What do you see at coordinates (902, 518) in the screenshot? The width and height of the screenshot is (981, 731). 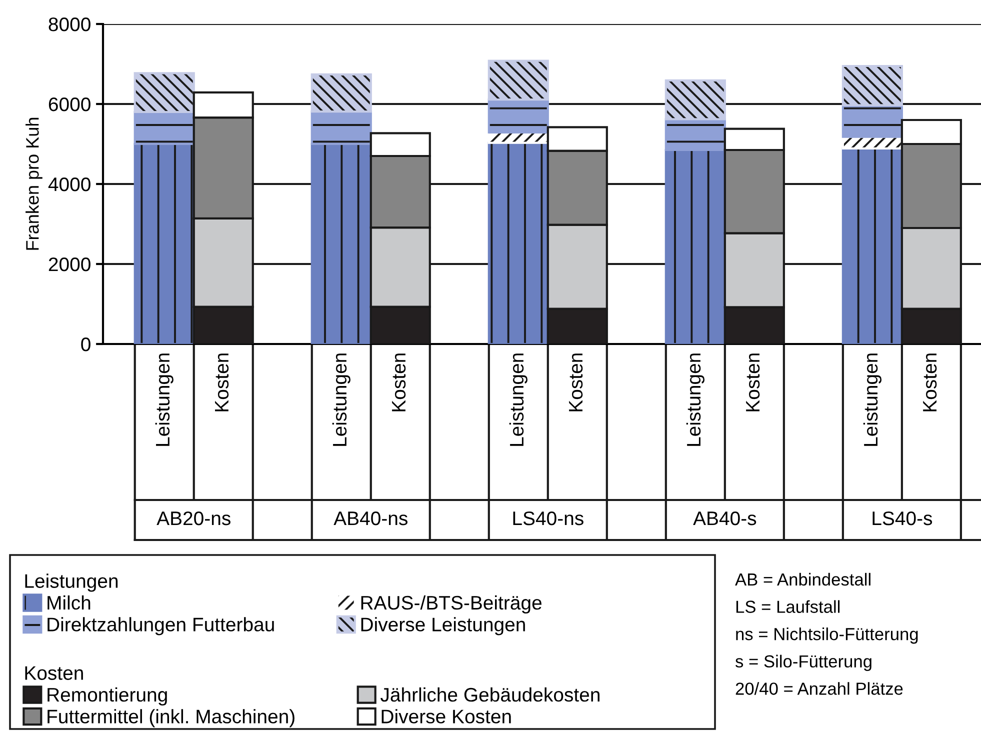 I see `text: LS40-s` at bounding box center [902, 518].